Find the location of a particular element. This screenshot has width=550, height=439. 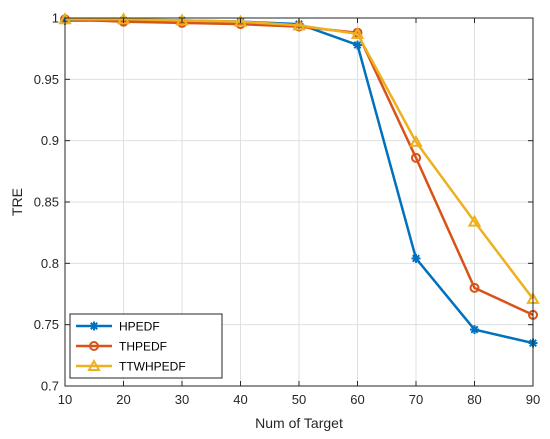

legend-item: TTWHPEDF is located at coordinates (131, 366).